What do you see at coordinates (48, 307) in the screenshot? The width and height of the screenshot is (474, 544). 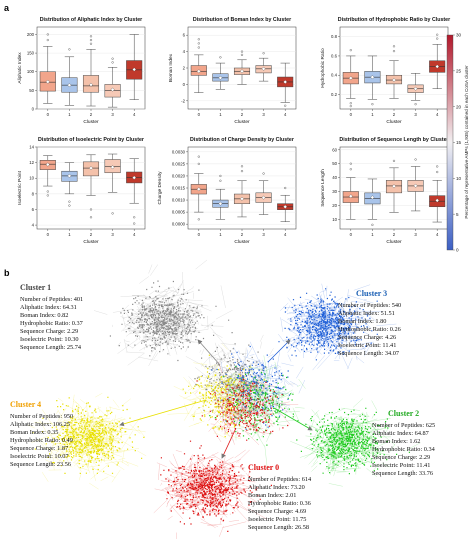 I see `cluster-stat-line: Aliphatic Index: 64.31` at bounding box center [48, 307].